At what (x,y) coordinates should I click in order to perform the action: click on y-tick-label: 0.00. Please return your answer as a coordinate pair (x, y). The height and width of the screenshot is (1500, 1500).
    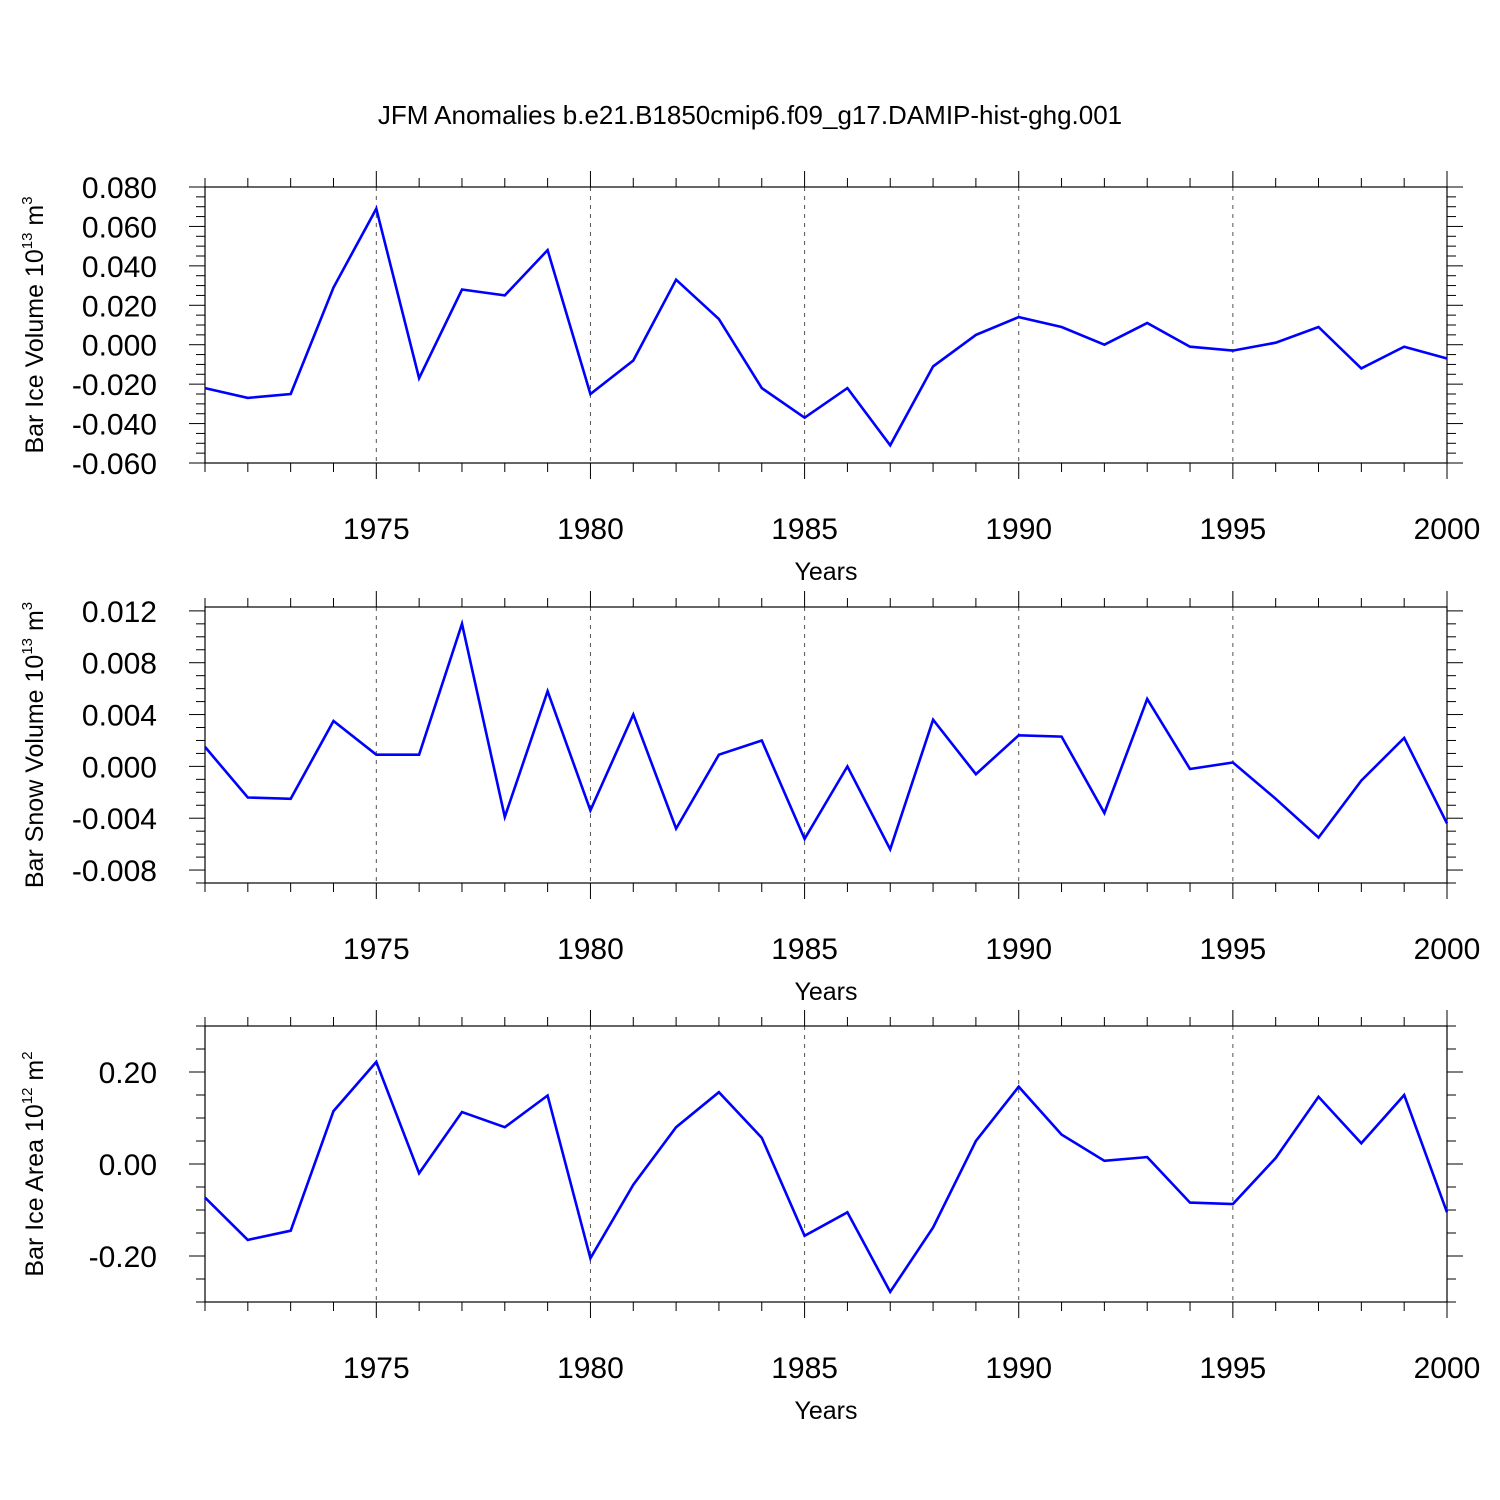
    Looking at the image, I should click on (128, 1165).